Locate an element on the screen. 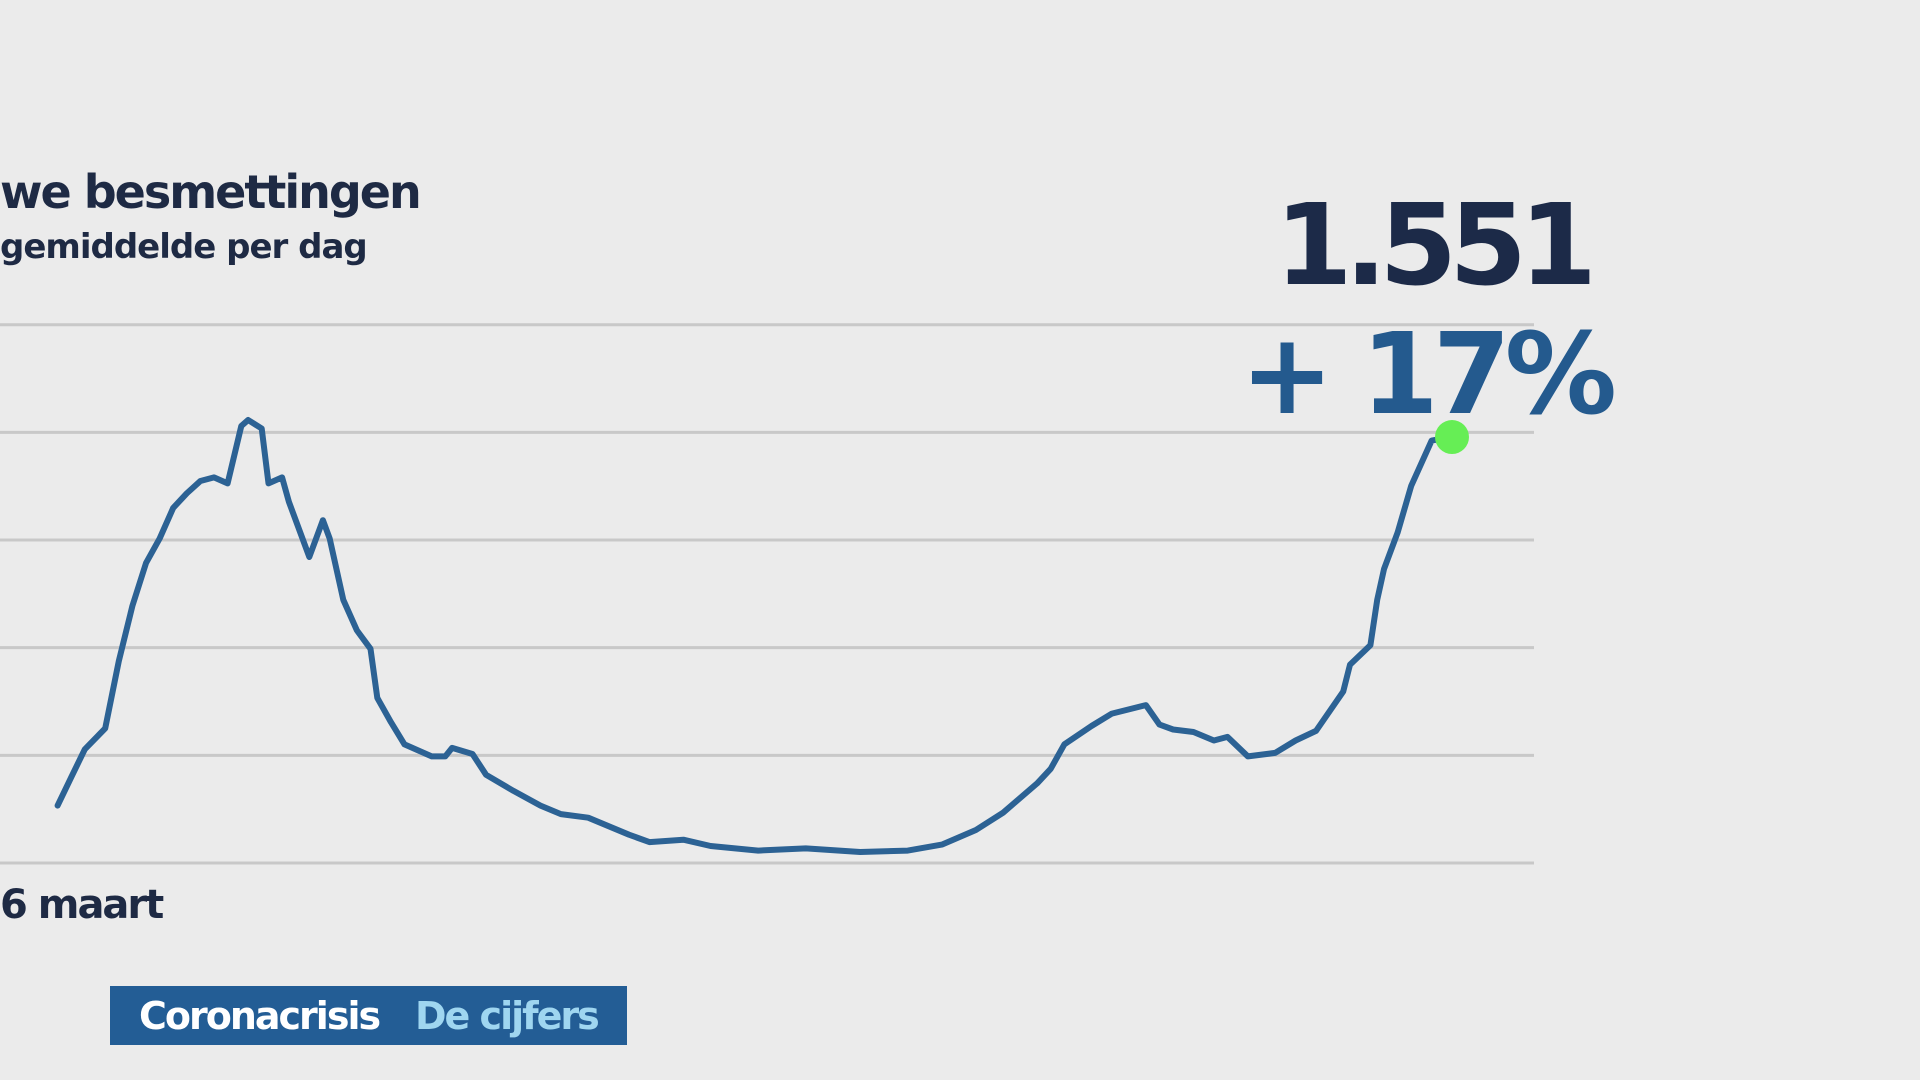  chart-title: we besmettingen is located at coordinates (210, 192).